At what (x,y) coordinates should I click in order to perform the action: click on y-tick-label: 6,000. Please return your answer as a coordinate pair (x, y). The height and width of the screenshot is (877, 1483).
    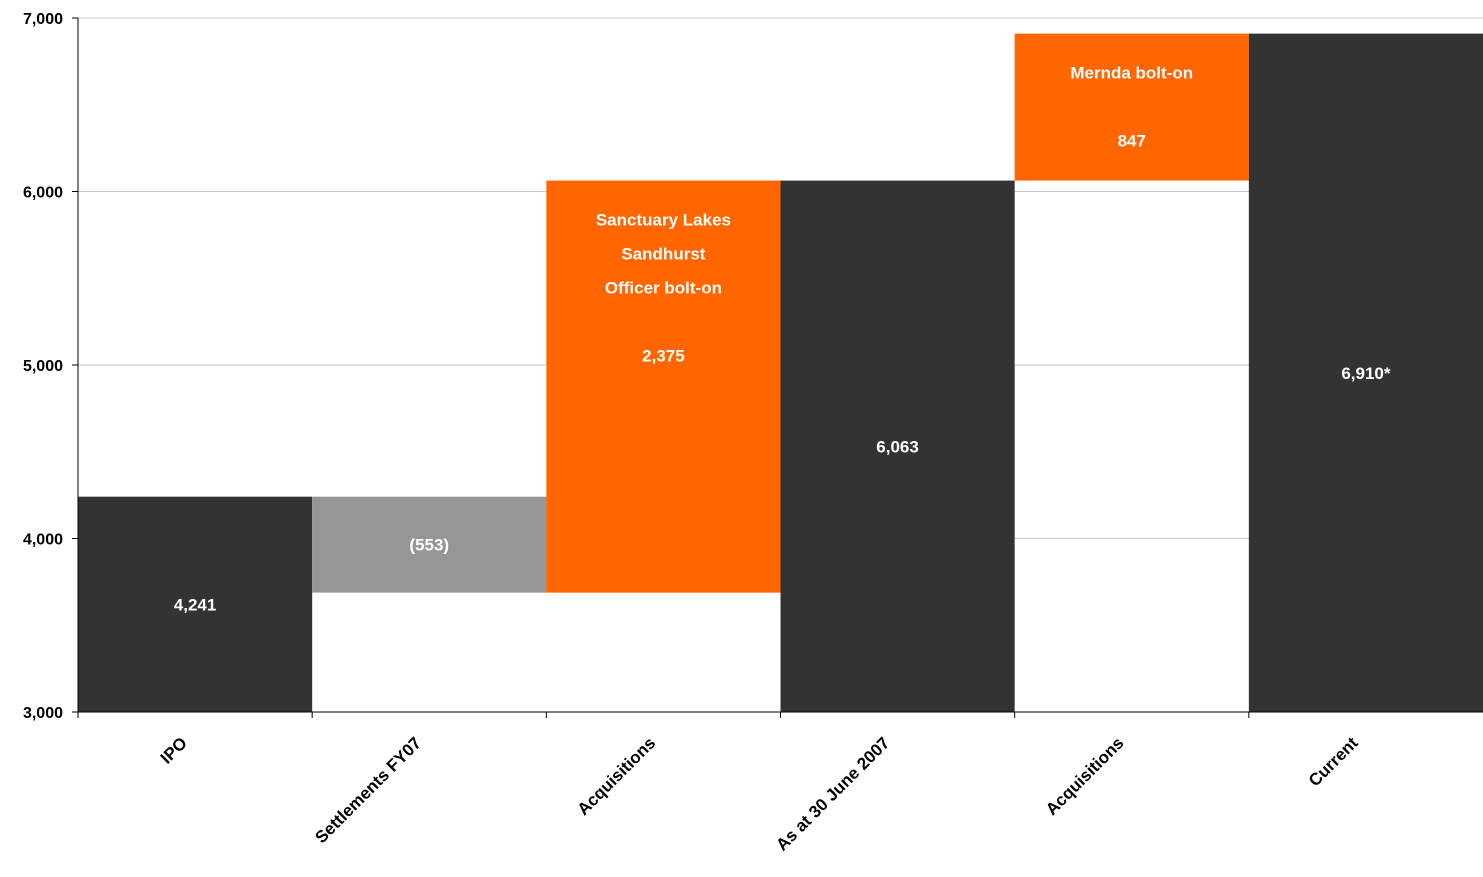
    Looking at the image, I should click on (43, 193).